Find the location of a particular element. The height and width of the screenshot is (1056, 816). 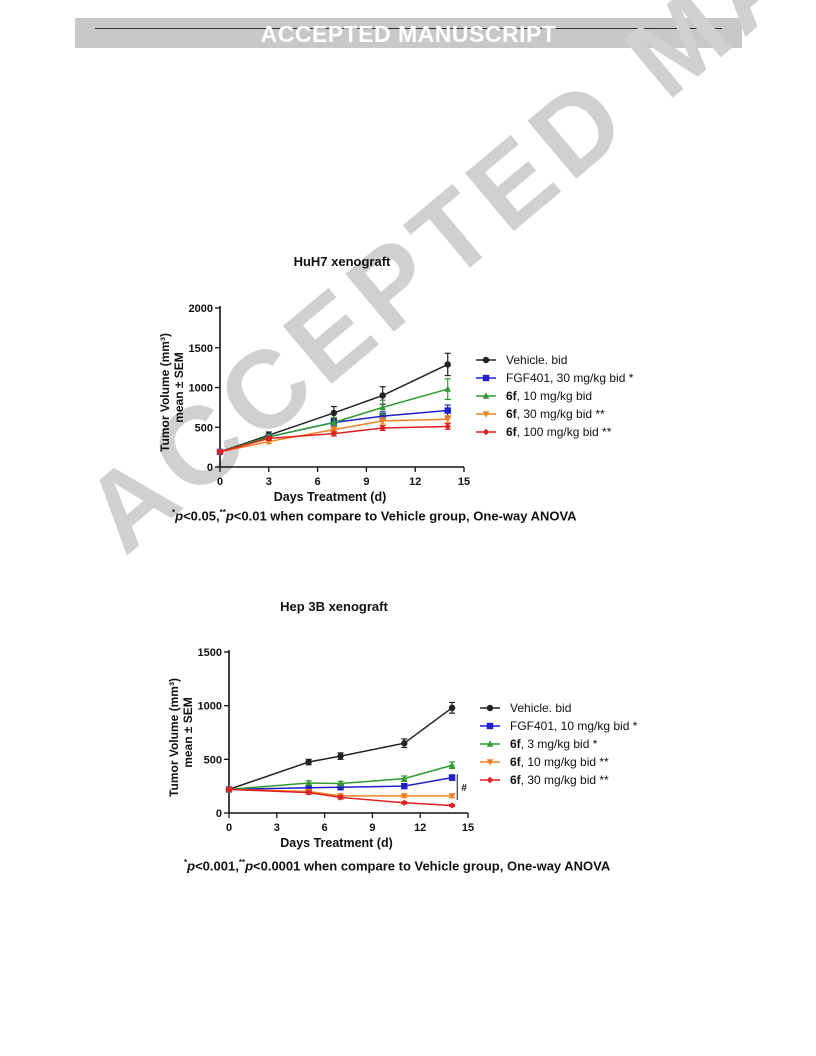

legend-text: , 3 mg/kg bid * is located at coordinates (559, 744).